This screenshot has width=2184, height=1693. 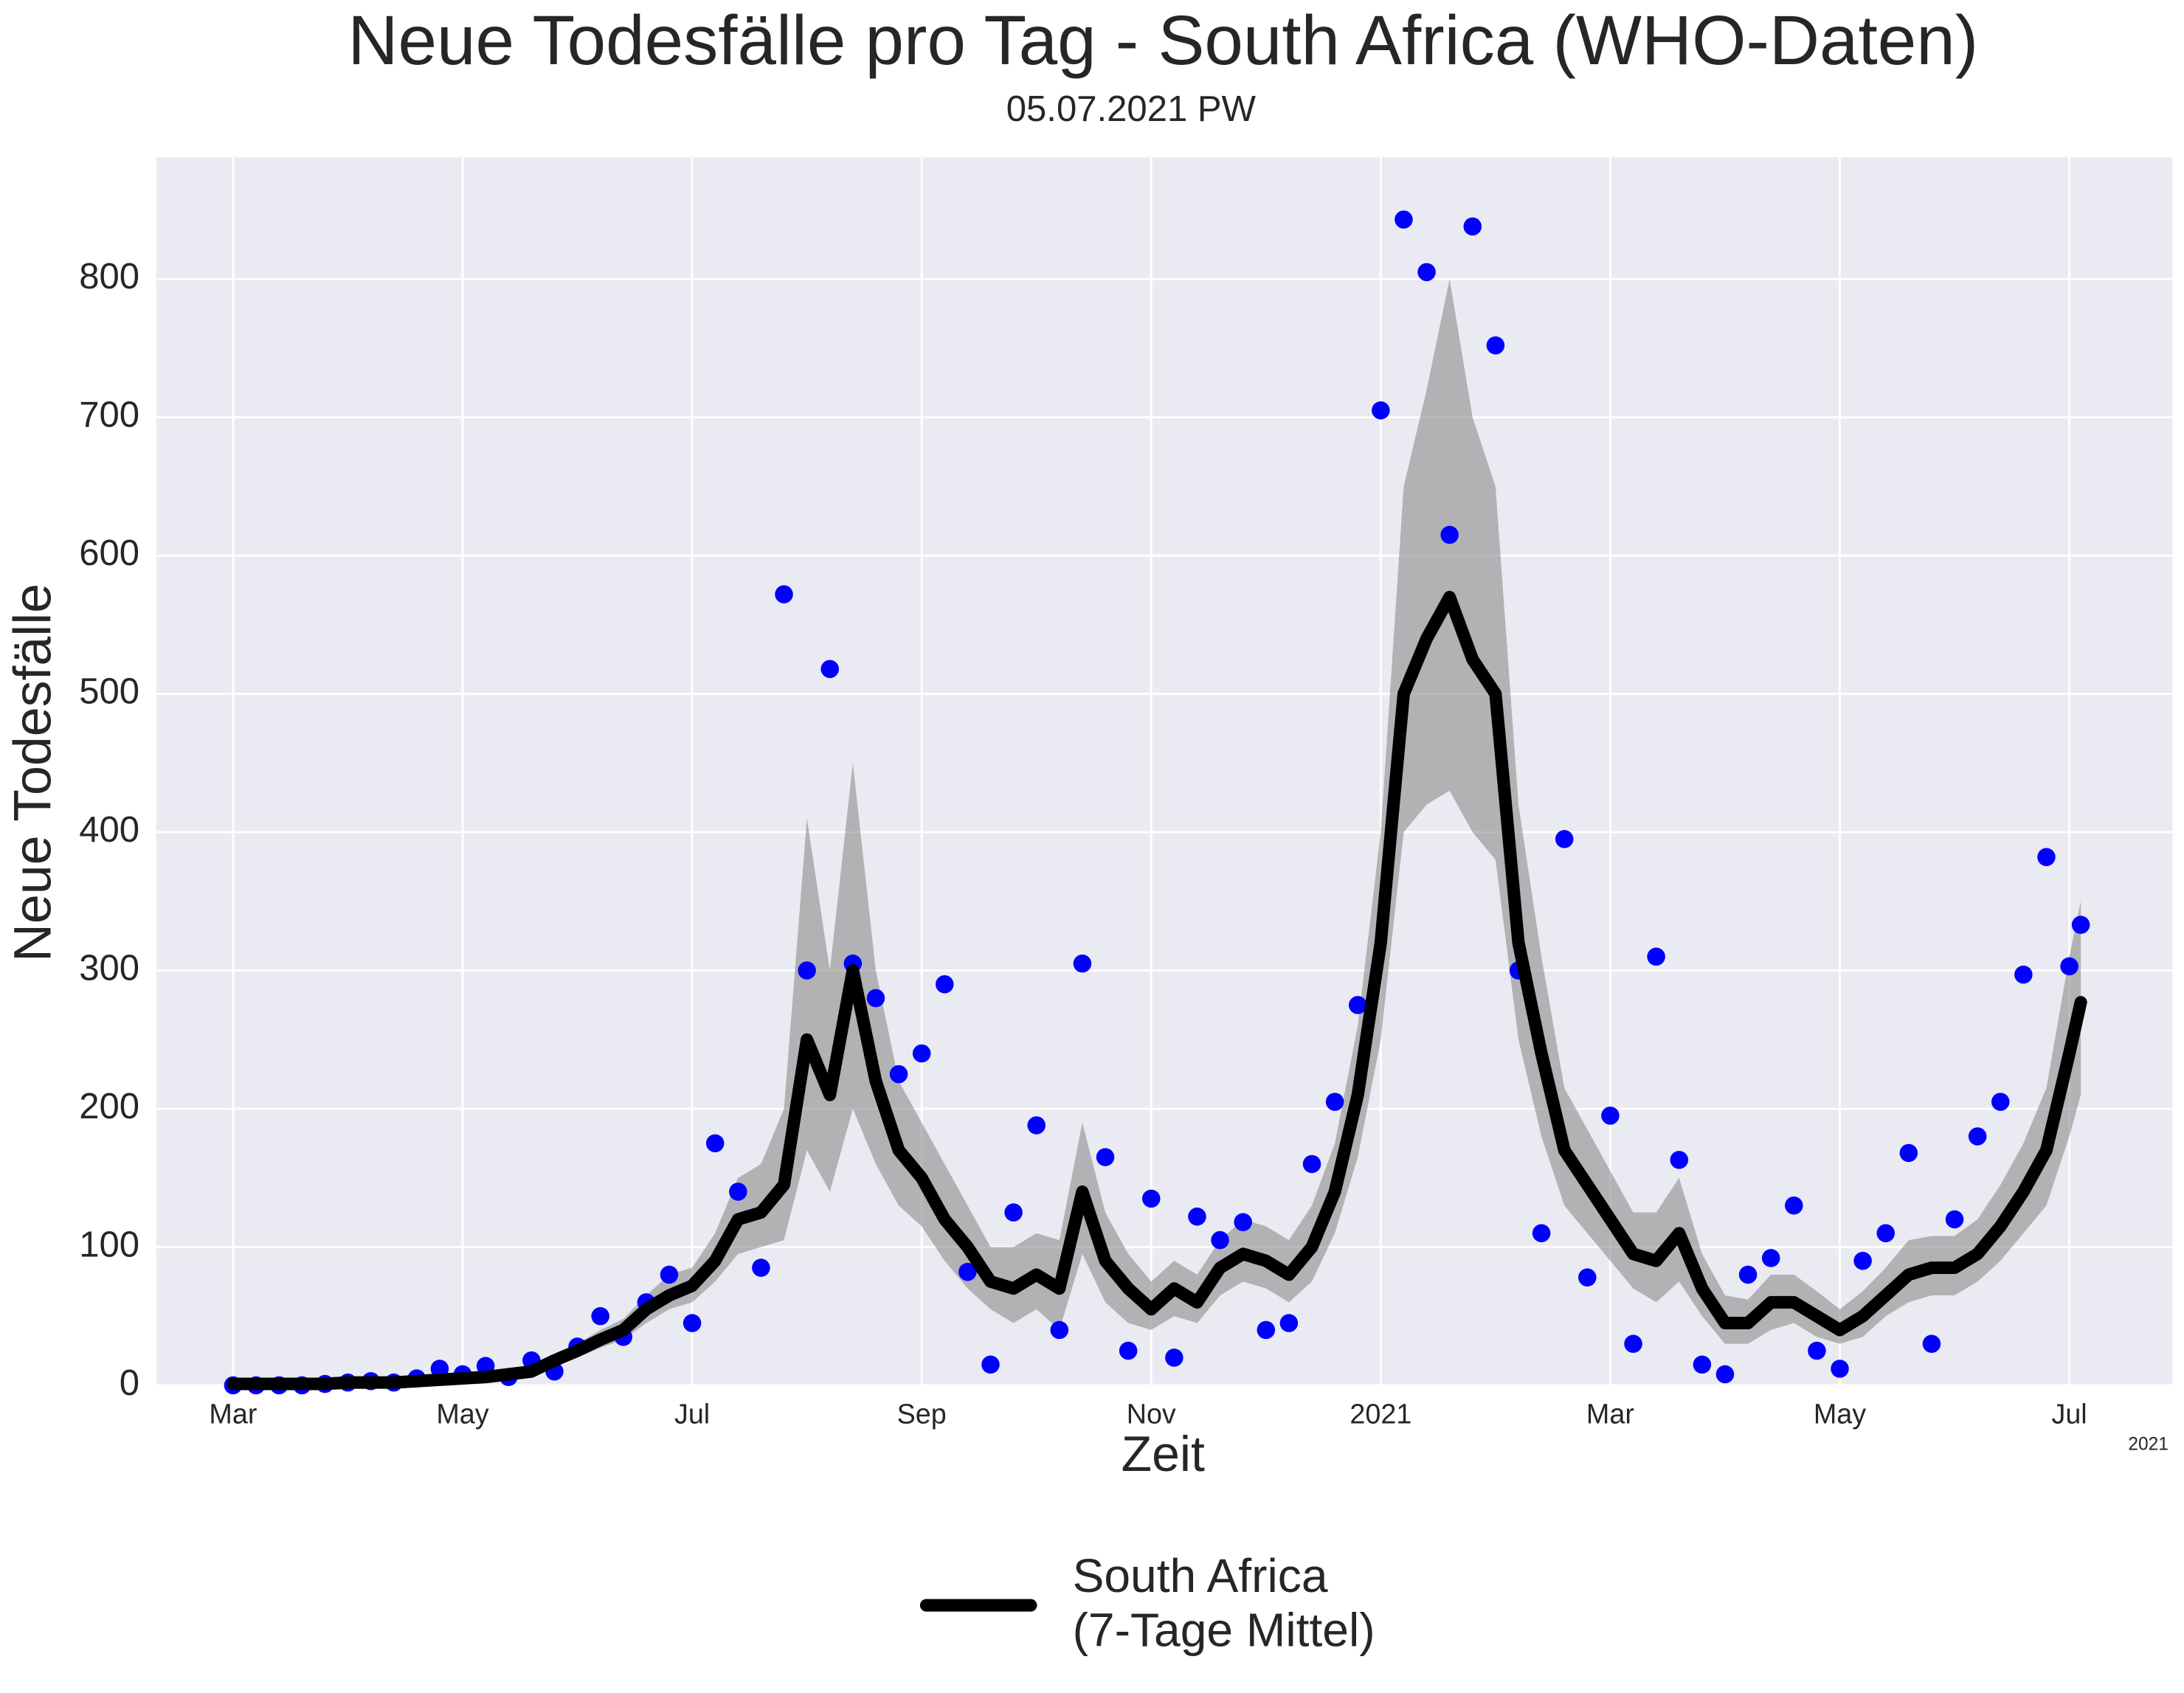 I want to click on y-axis-label: Neue Todesfälle, so click(x=32, y=773).